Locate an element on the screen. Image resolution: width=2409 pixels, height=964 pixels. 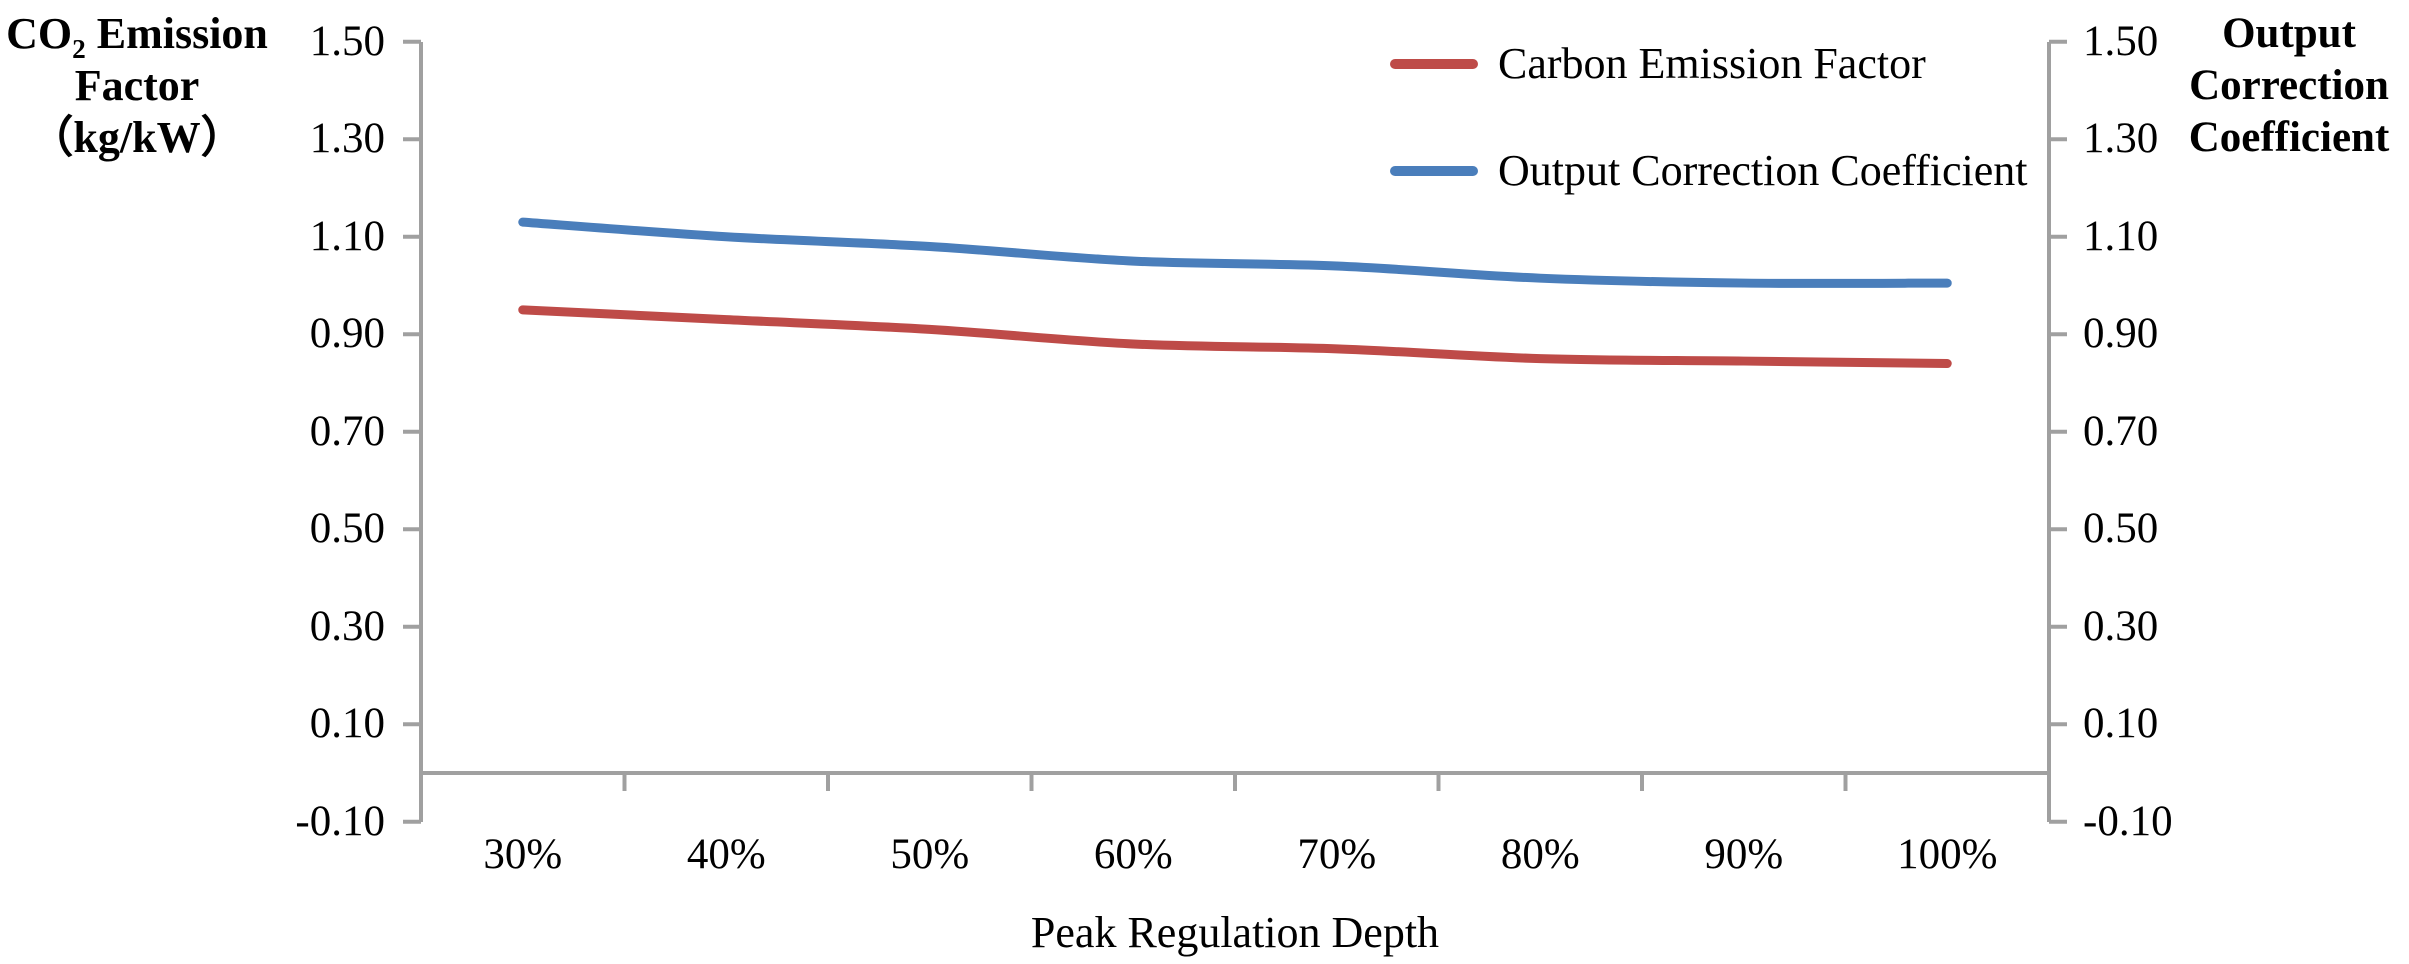
x-axis-title: Peak Regulation Depth is located at coordinates (1235, 932).